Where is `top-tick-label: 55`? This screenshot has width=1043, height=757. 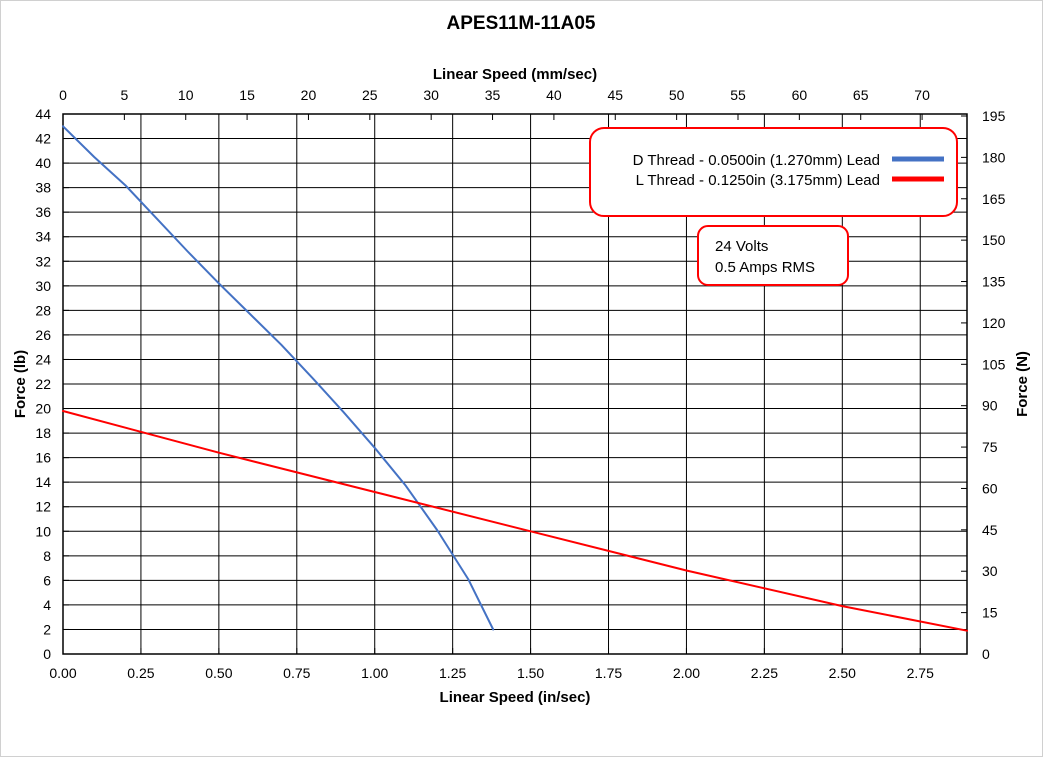 top-tick-label: 55 is located at coordinates (738, 95).